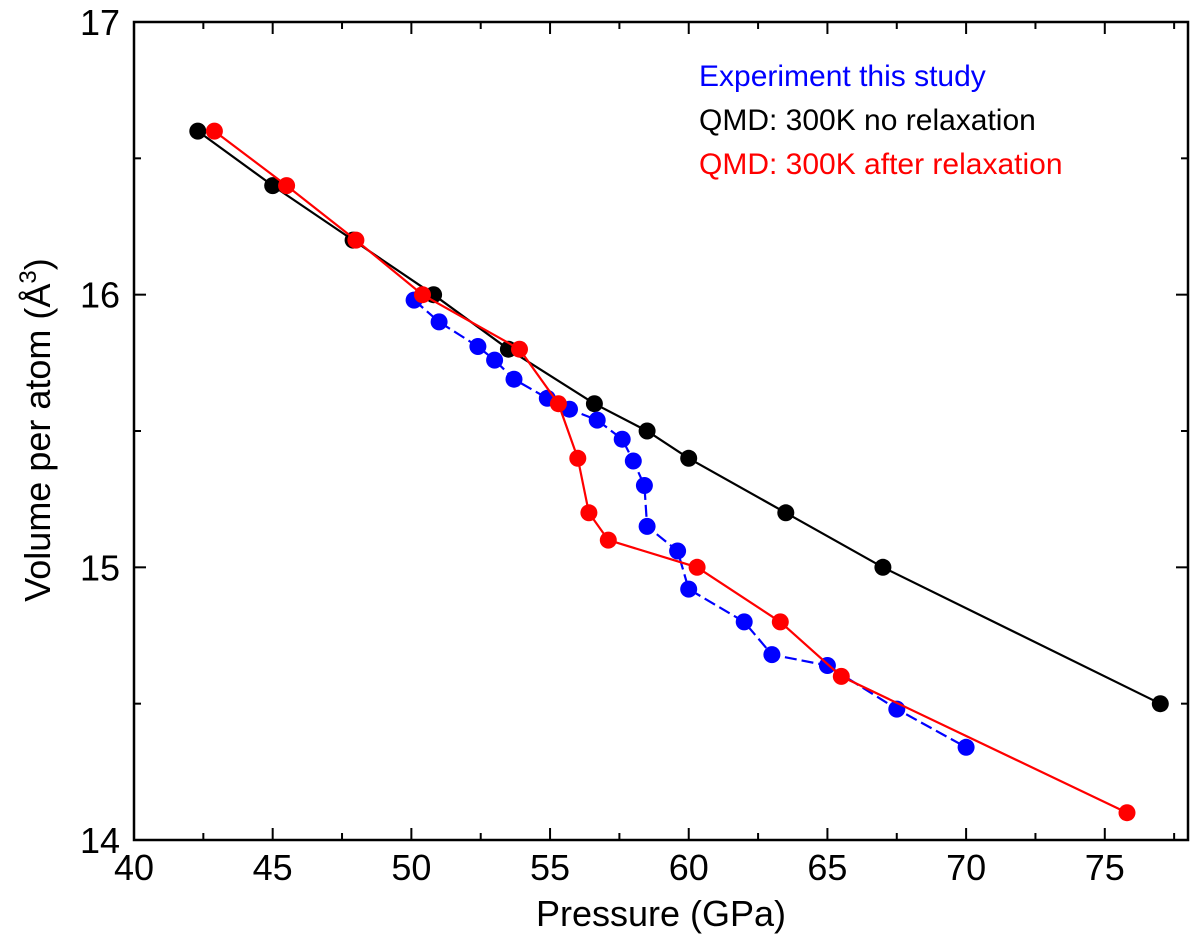  Describe the element at coordinates (881, 164) in the screenshot. I see `legend-entry: QMD: 300K after relaxation` at that location.